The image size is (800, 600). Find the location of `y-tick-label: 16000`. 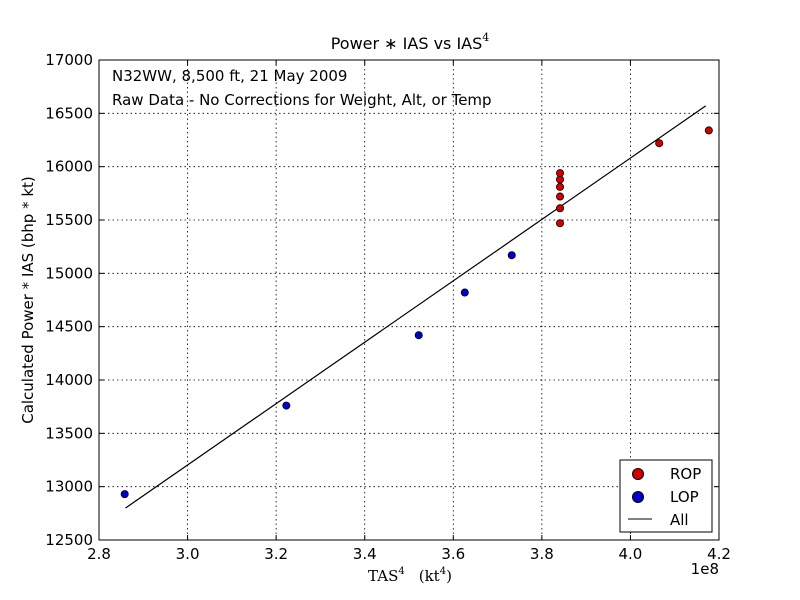

y-tick-label: 16000 is located at coordinates (69, 167).